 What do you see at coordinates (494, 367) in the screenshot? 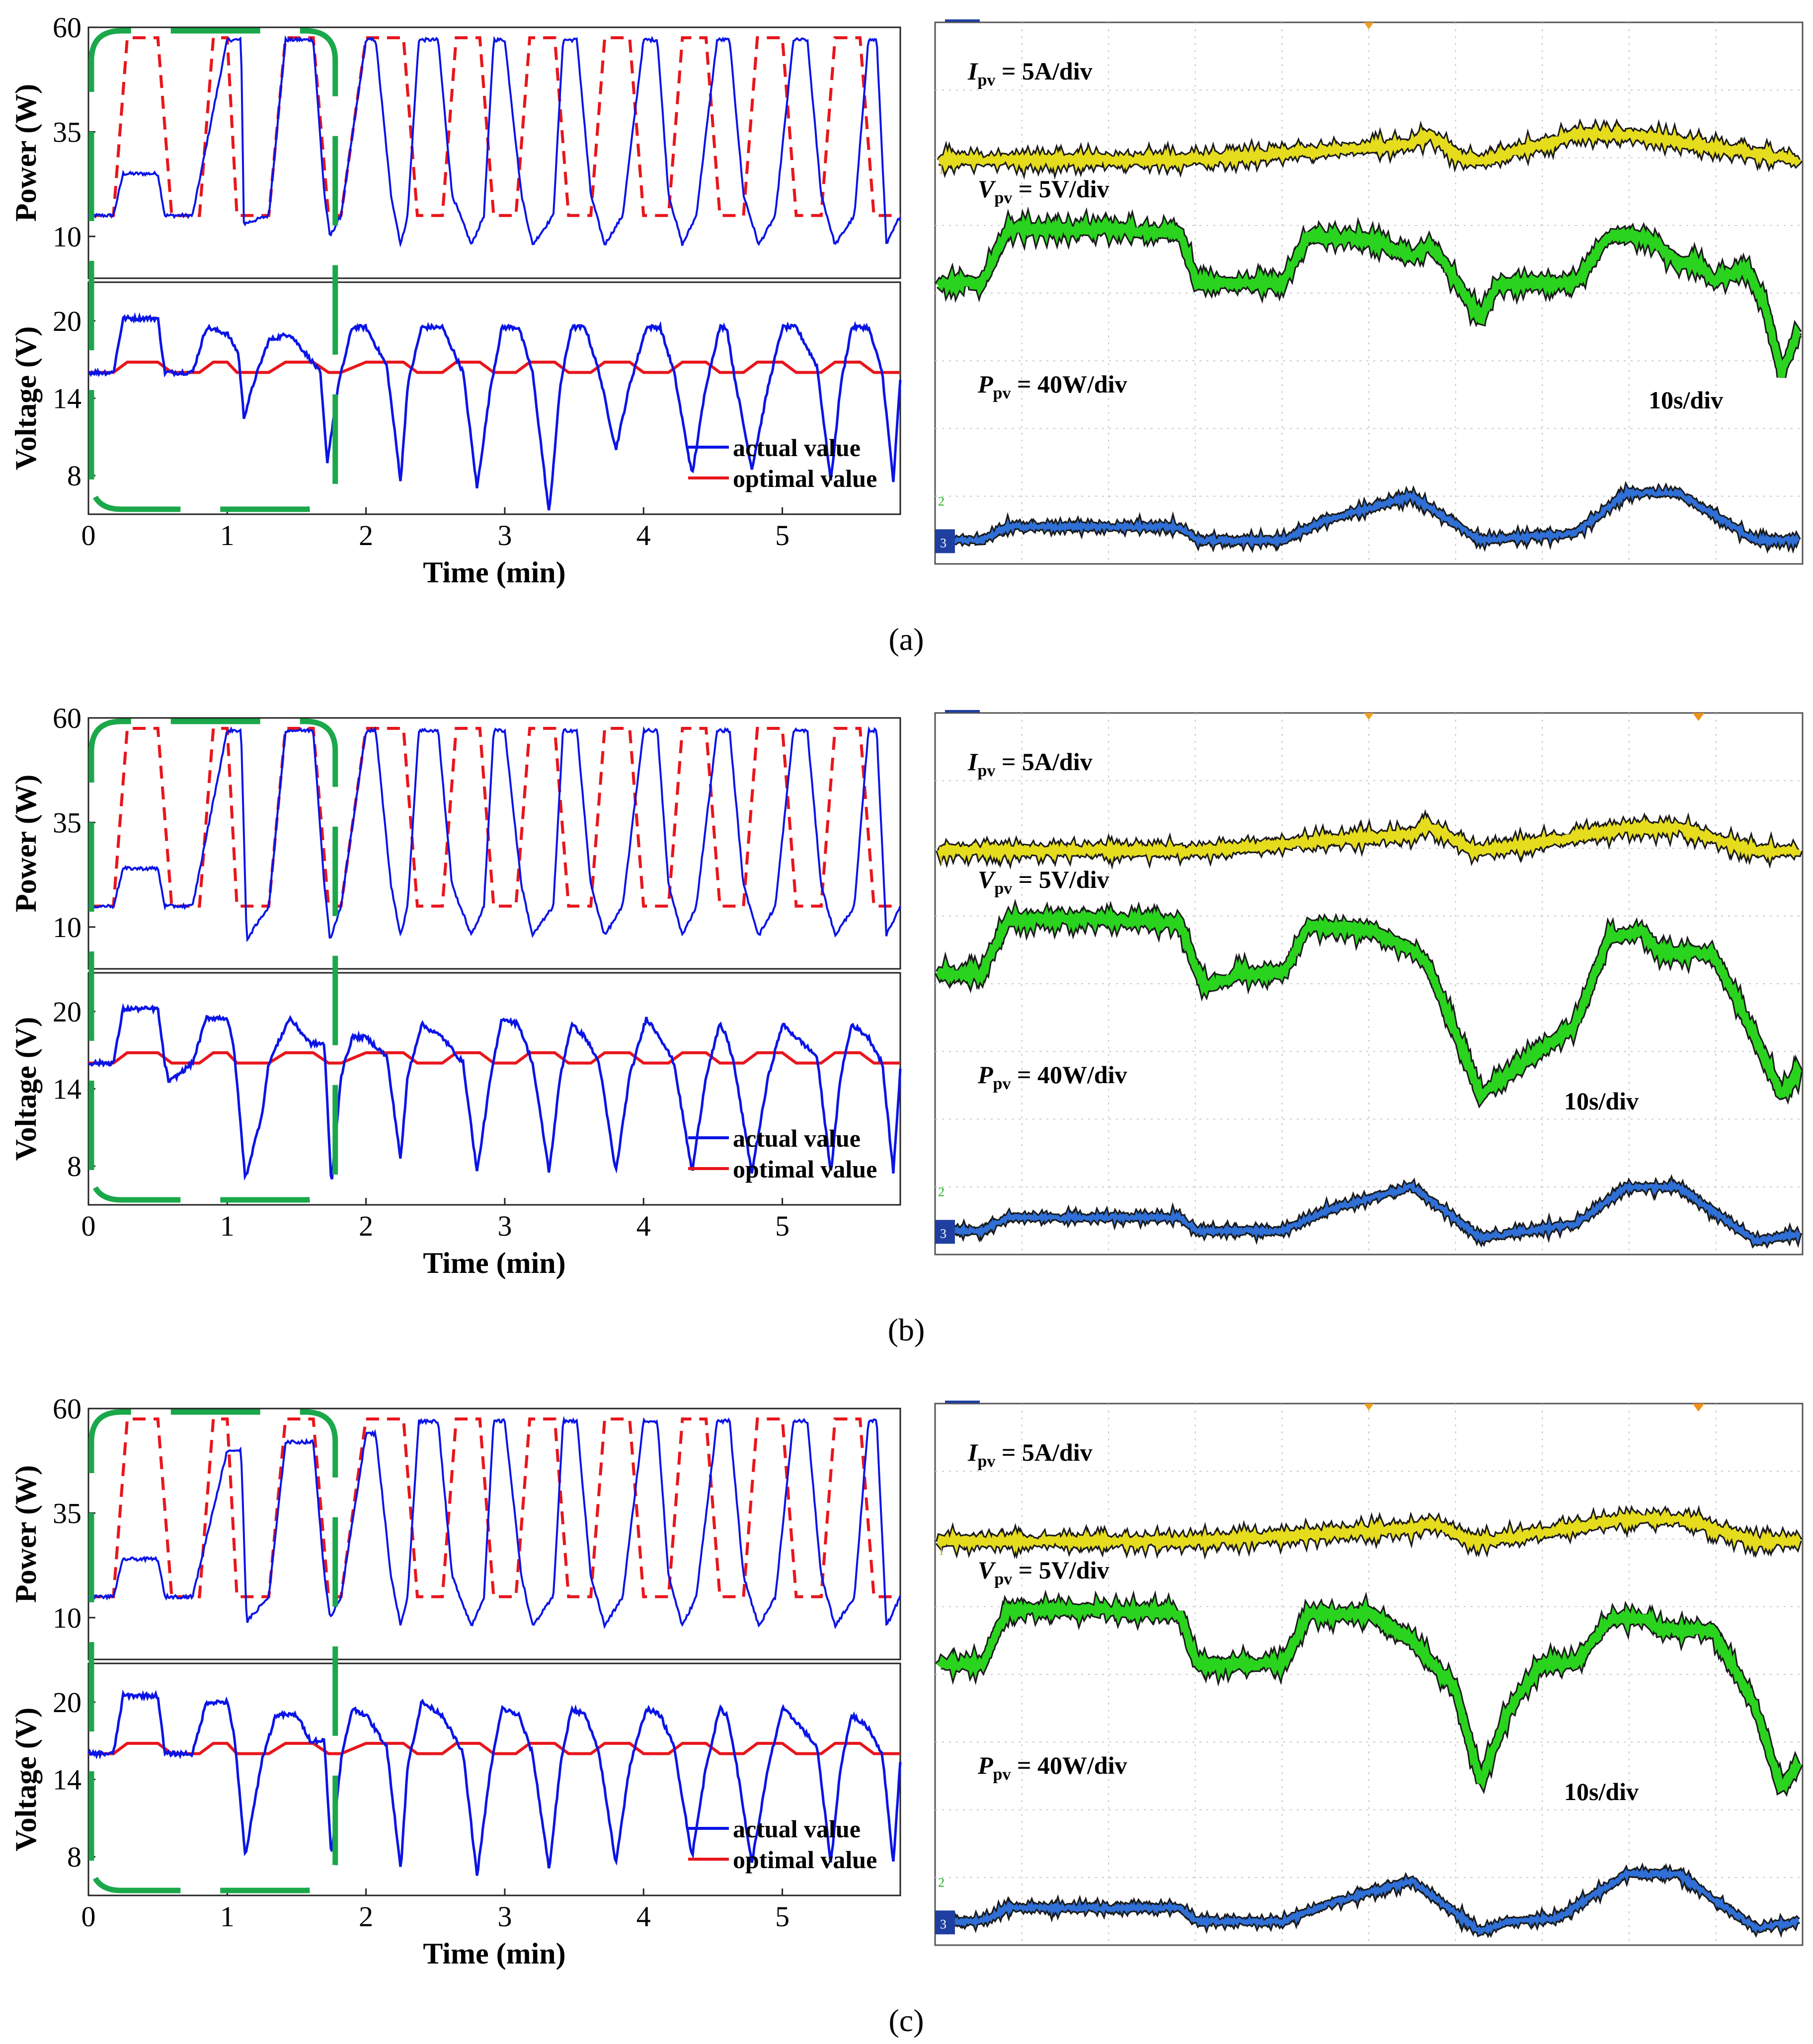
I see `voltage-optimal-series` at bounding box center [494, 367].